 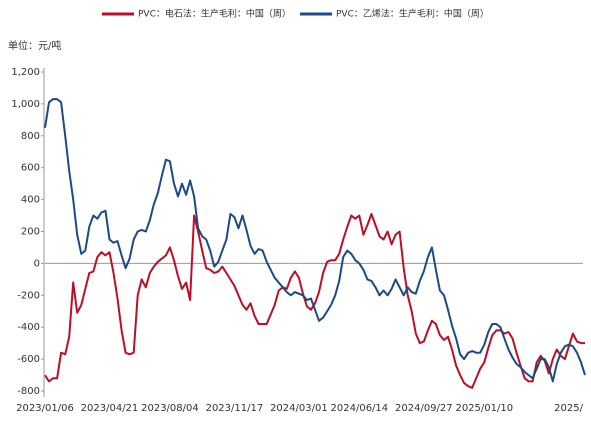 What do you see at coordinates (28, 359) in the screenshot?
I see `y-tick-label: -600` at bounding box center [28, 359].